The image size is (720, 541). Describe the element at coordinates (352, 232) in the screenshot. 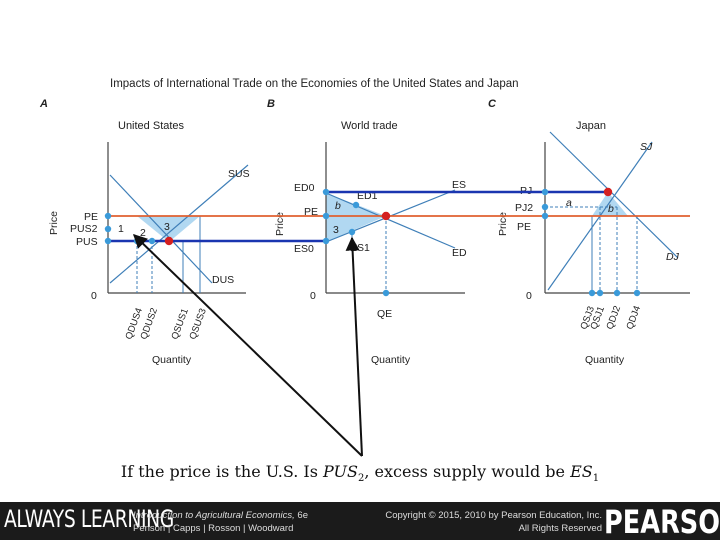

I see `point-world-es1` at that location.